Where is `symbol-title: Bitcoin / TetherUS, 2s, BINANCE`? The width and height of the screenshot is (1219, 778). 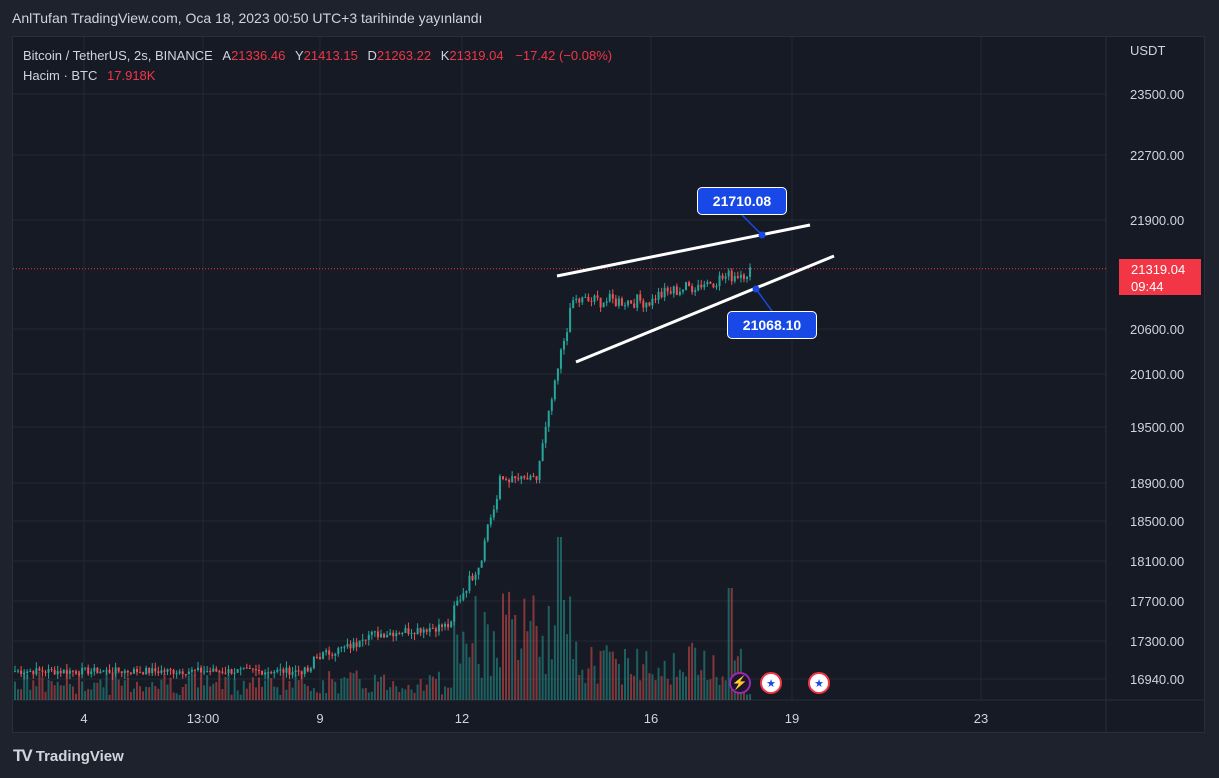 symbol-title: Bitcoin / TetherUS, 2s, BINANCE is located at coordinates (118, 55).